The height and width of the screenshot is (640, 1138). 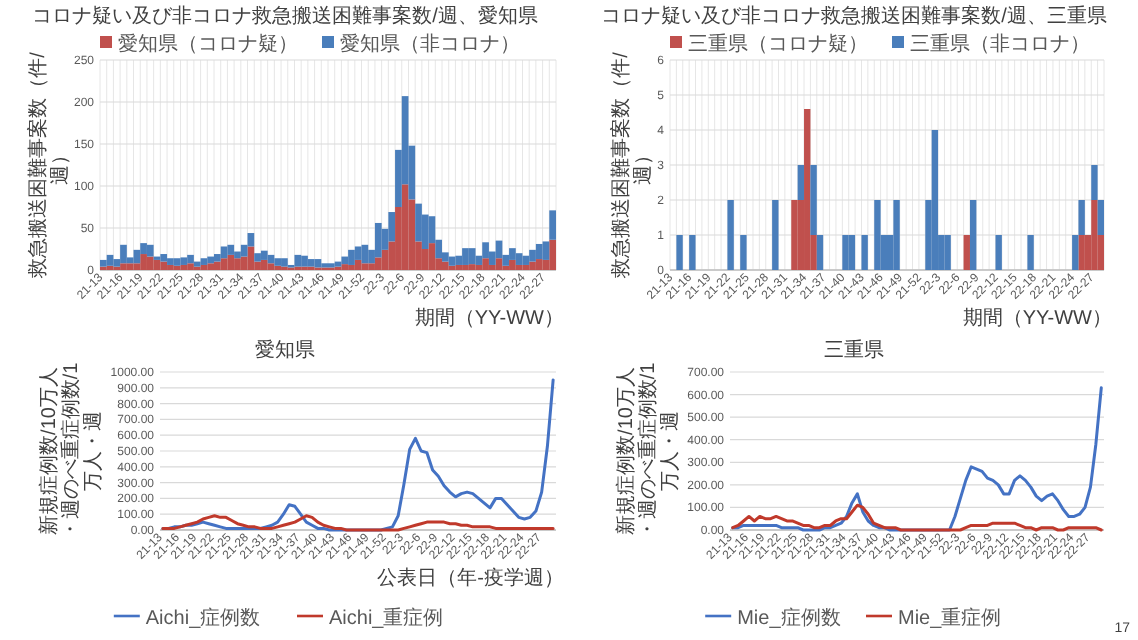 I want to click on legend-label: 愛知県（非コロナ）, so click(x=430, y=44).